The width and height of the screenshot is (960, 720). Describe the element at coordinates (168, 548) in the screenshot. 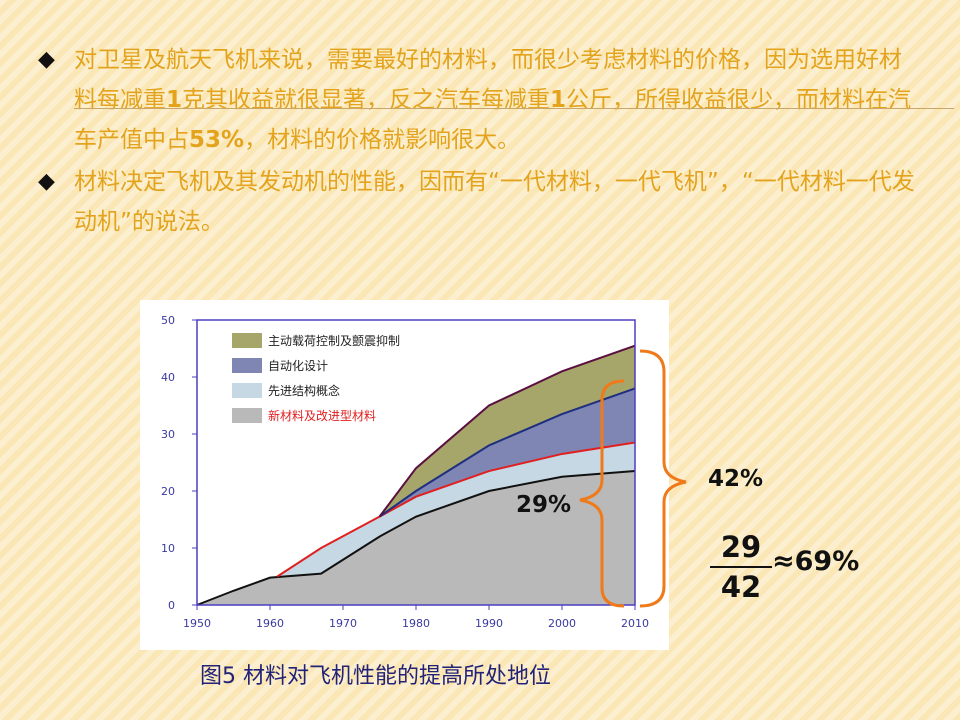

I see `y-tick-label: 10` at that location.